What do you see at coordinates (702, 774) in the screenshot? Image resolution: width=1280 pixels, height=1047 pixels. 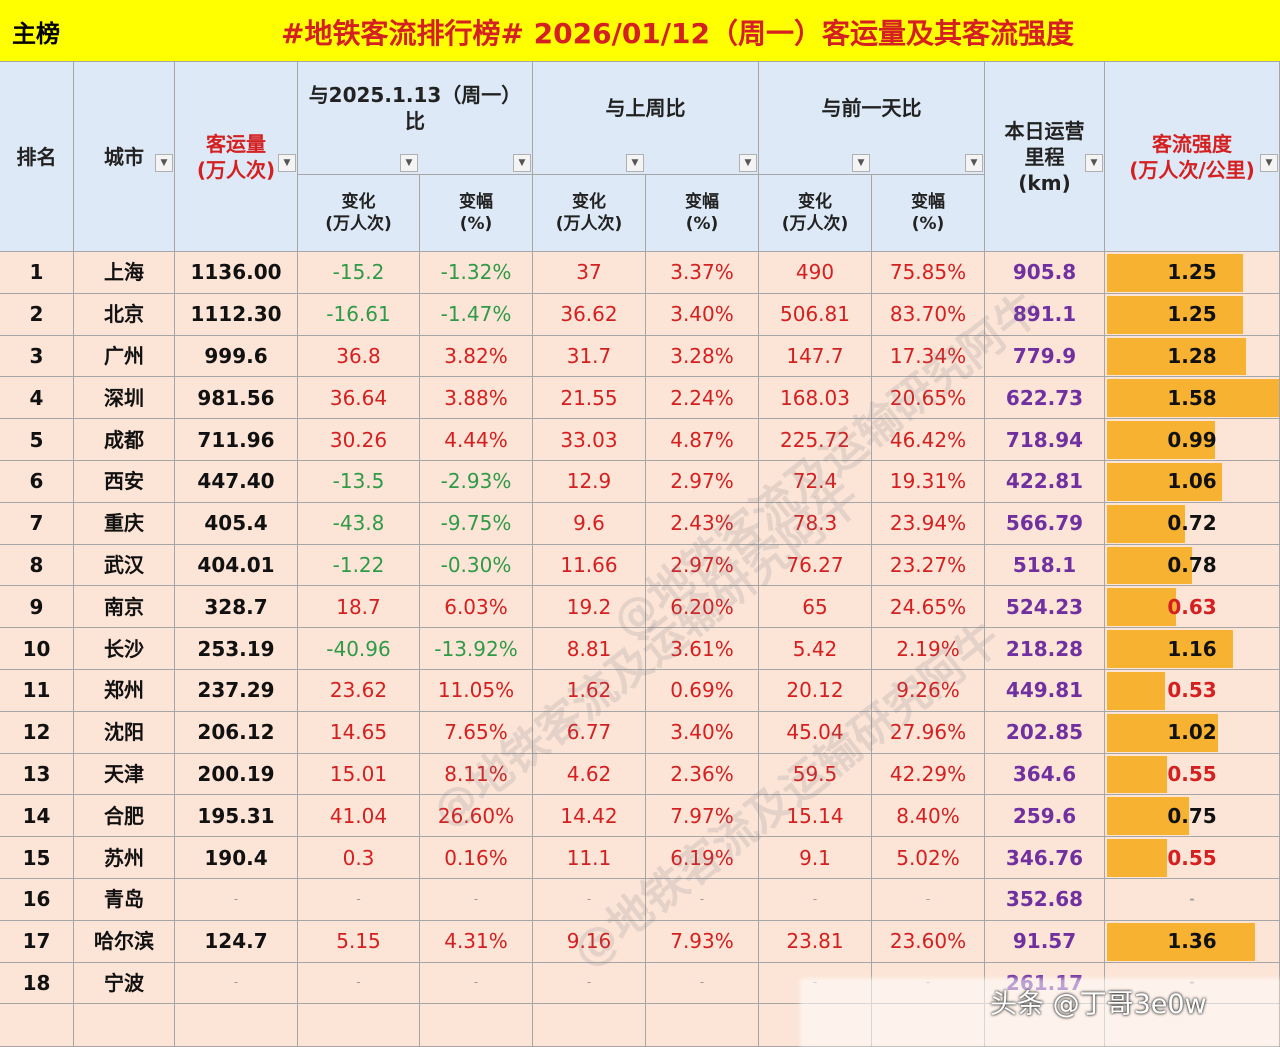 I see `cell: 2.36%` at bounding box center [702, 774].